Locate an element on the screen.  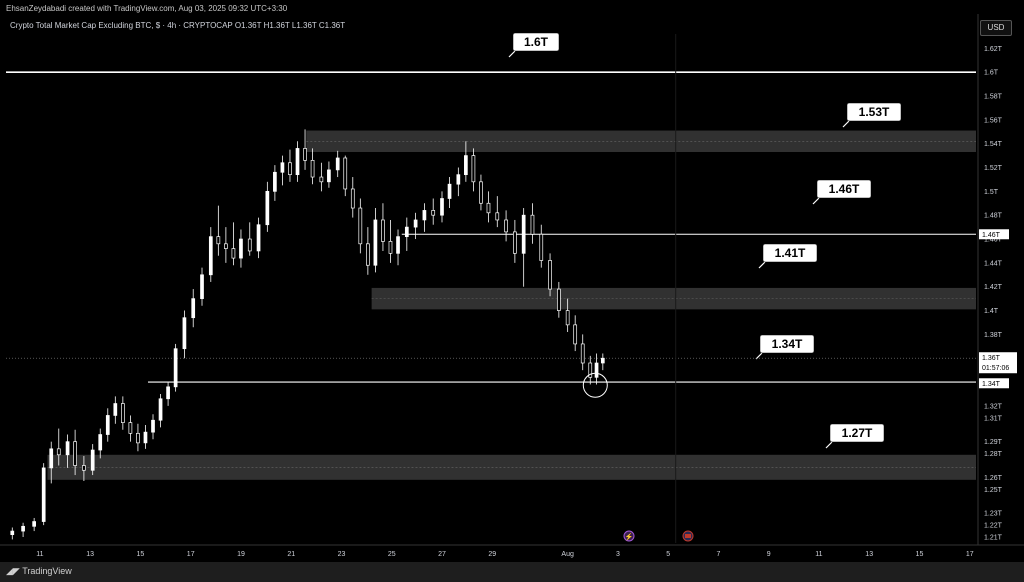
callout-box-1-53T is located at coordinates (874, 112).